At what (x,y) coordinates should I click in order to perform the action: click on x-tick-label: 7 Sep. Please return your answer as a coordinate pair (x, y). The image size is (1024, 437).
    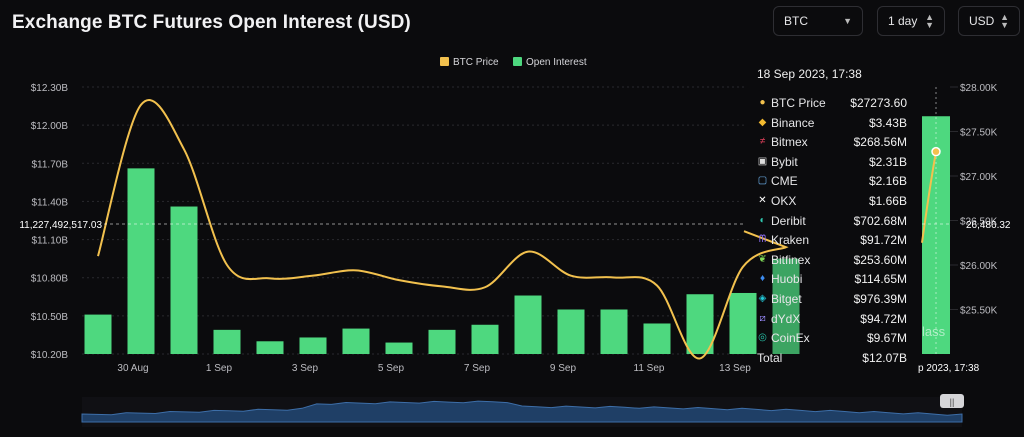
    Looking at the image, I should click on (477, 368).